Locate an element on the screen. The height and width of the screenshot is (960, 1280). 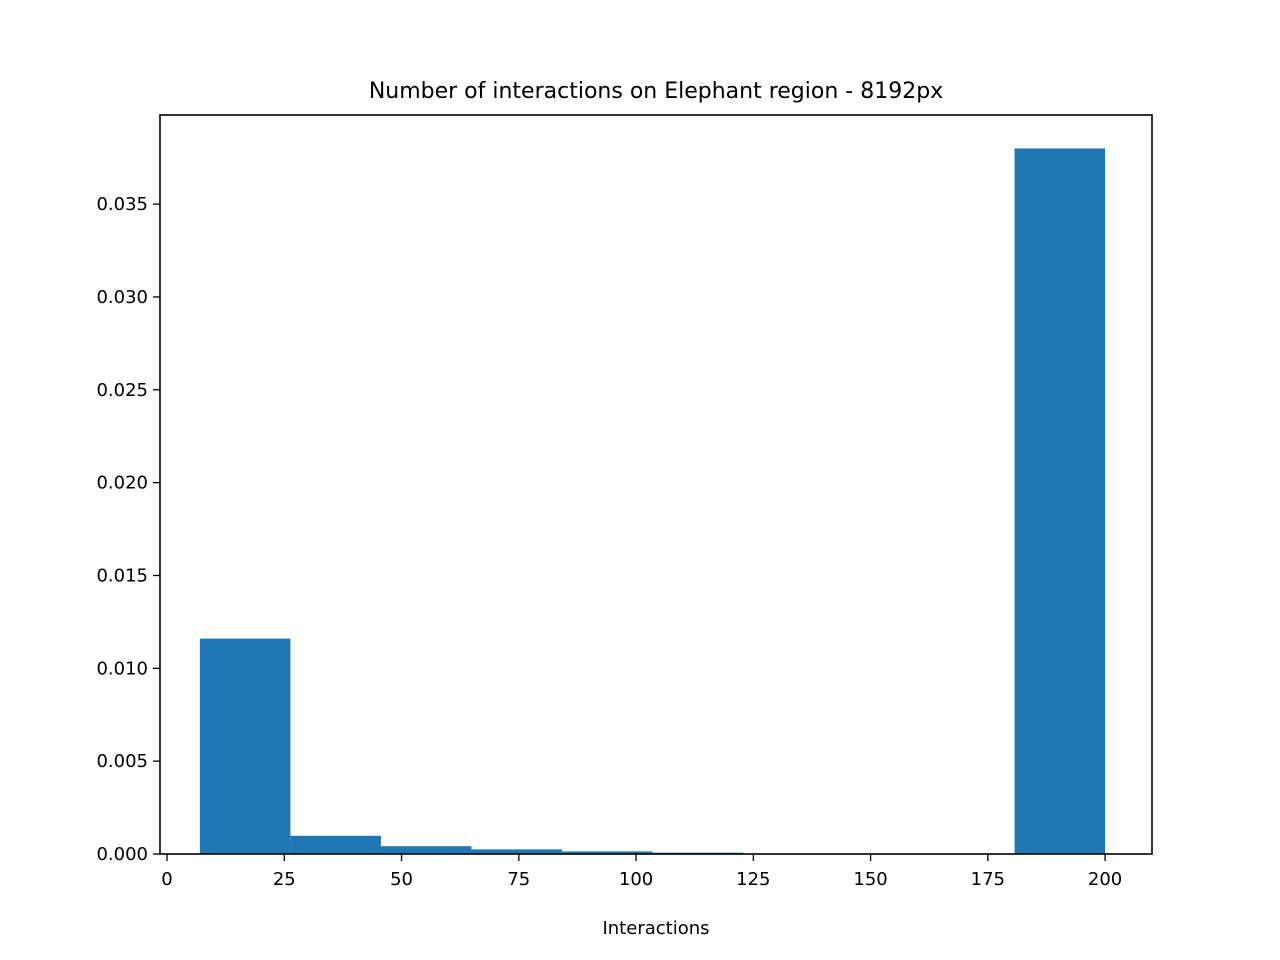
x-axis-label: Interactions is located at coordinates (655, 928).